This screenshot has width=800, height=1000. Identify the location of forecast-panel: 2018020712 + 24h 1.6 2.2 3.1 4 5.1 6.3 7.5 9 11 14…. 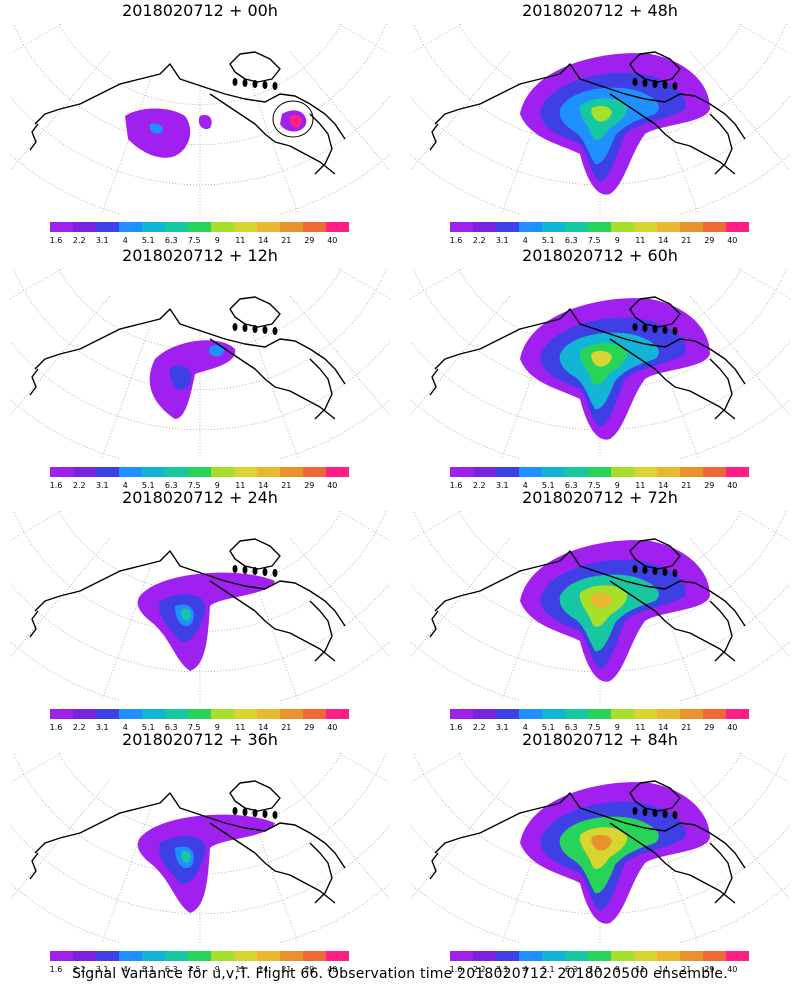
(200, 609).